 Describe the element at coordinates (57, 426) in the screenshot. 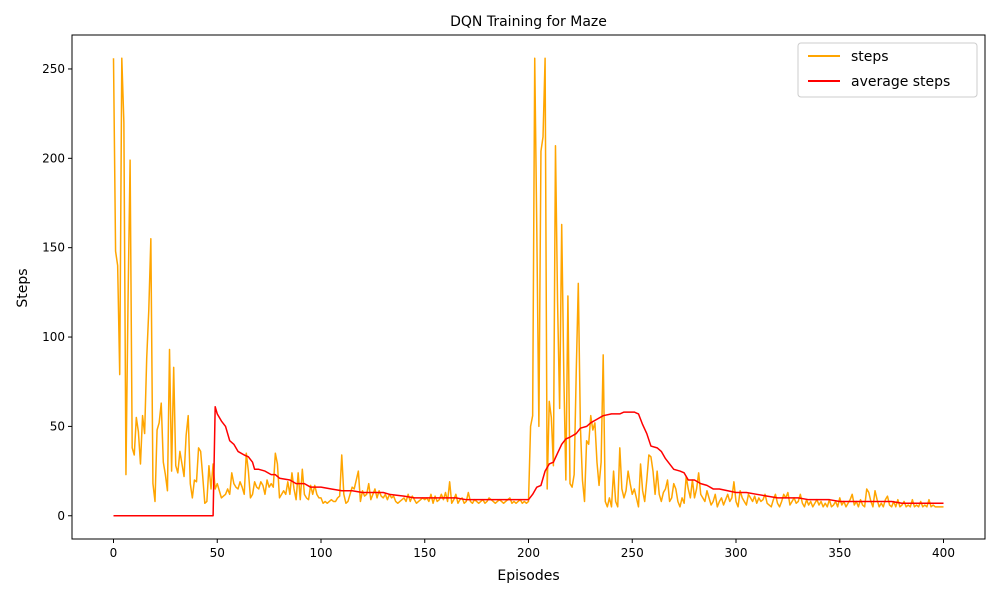

I see `y-tick-label: 50` at that location.